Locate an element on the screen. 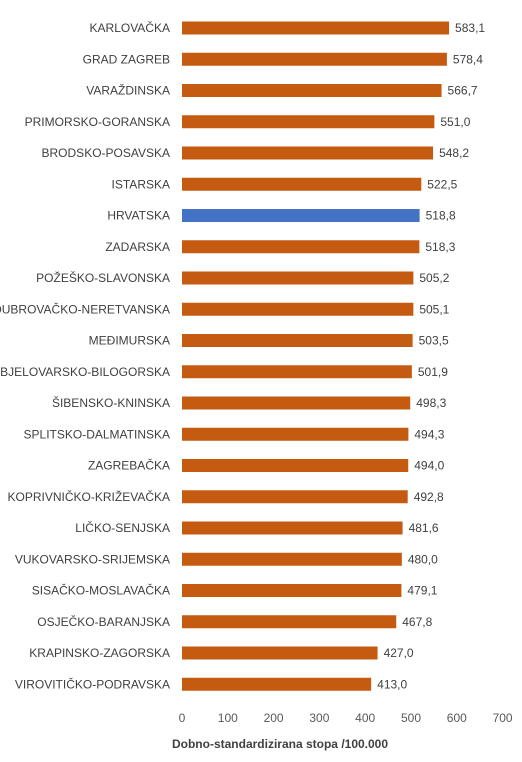 The image size is (522, 762). category-label: OSJEČKO-BARANJSKA is located at coordinates (103, 621).